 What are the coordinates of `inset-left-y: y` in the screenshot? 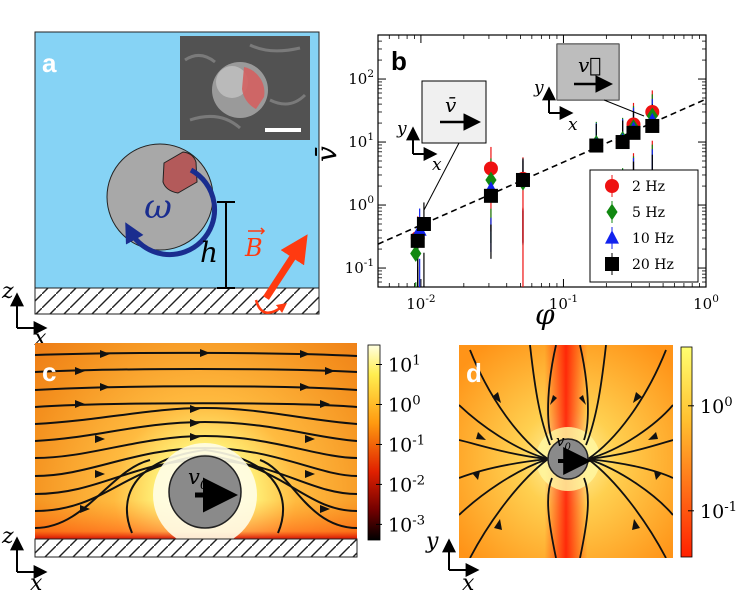 It's located at (401, 129).